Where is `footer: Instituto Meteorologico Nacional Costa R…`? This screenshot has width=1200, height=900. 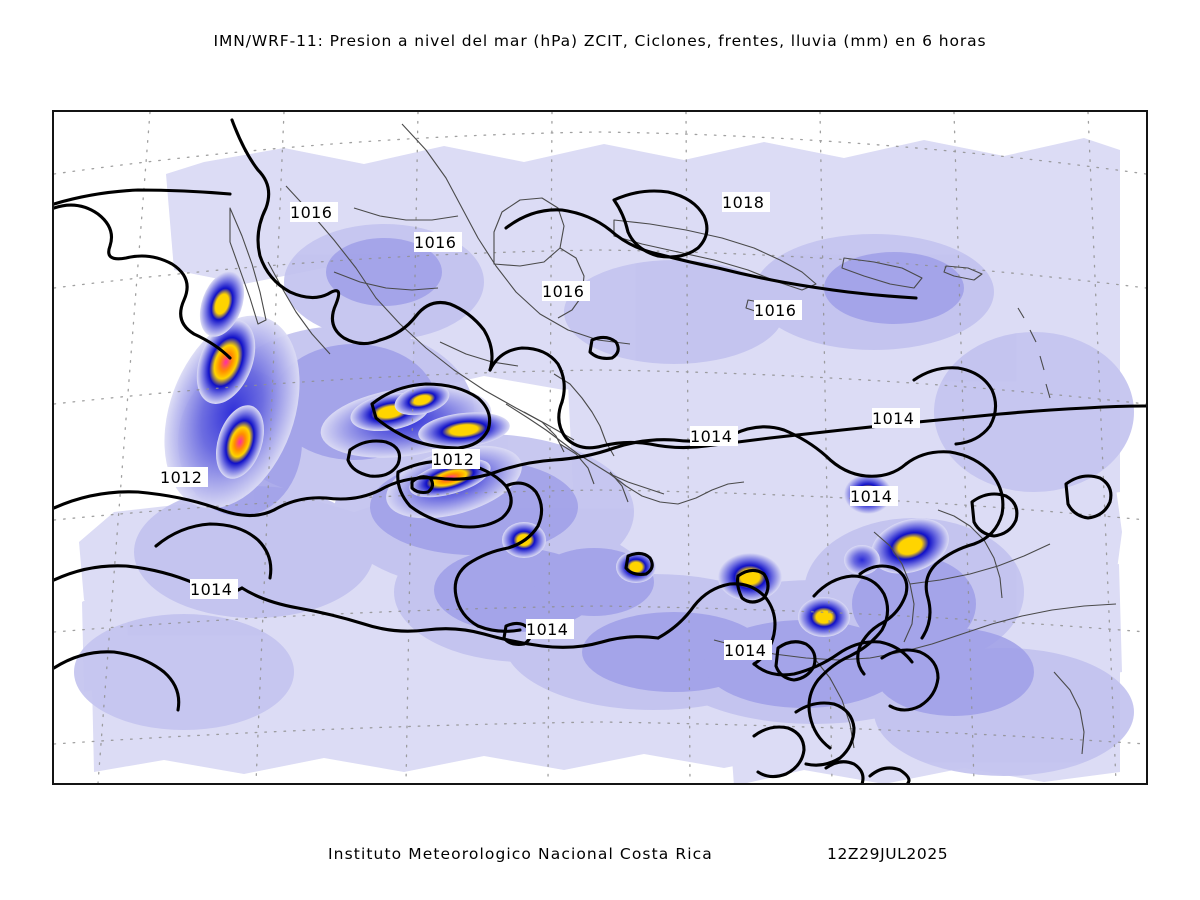 footer: Instituto Meteorologico Nacional Costa R… is located at coordinates (600, 860).